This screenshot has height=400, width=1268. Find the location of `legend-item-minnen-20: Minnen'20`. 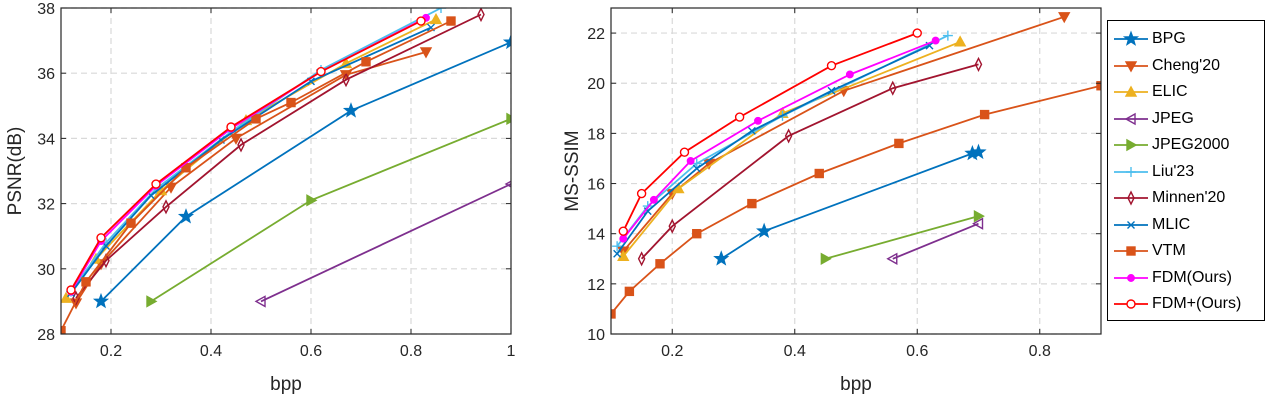

legend-item-minnen-20: Minnen'20 is located at coordinates (1186, 198).